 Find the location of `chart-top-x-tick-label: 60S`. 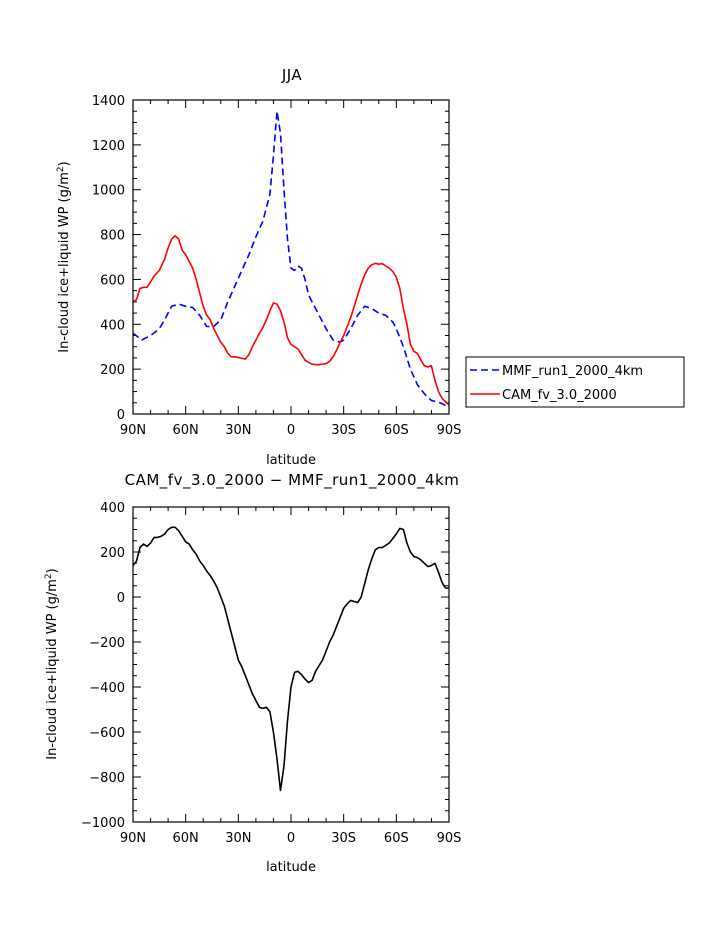

chart-top-x-tick-label: 60S is located at coordinates (396, 430).